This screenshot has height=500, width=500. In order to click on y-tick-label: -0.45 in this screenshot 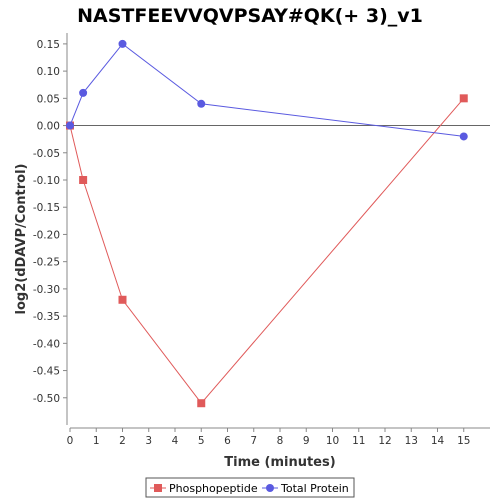, I will do `click(46, 372)`.